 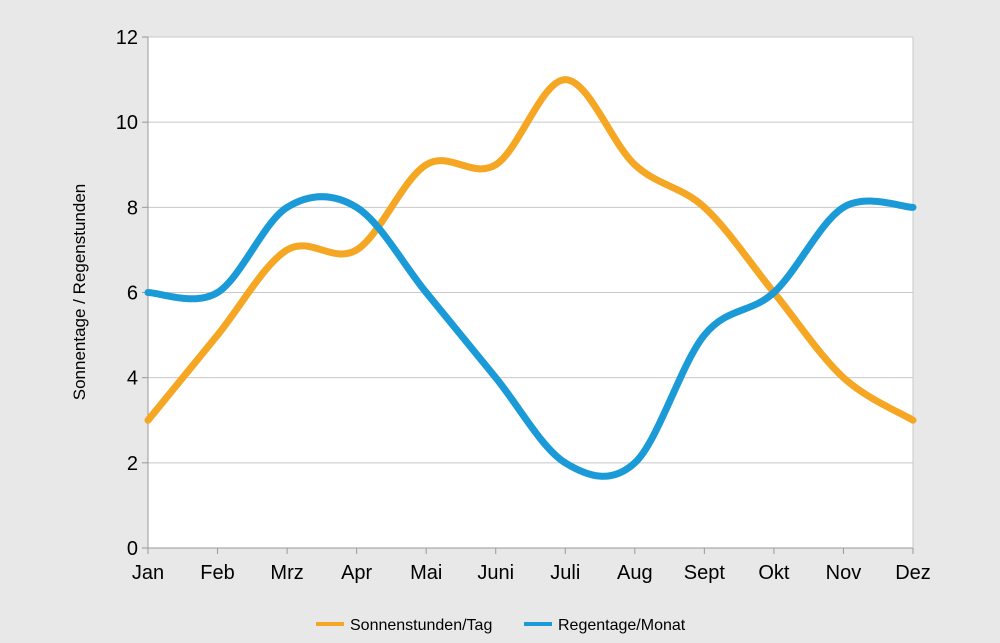 What do you see at coordinates (913, 573) in the screenshot?
I see `x-tick-label: Dez` at bounding box center [913, 573].